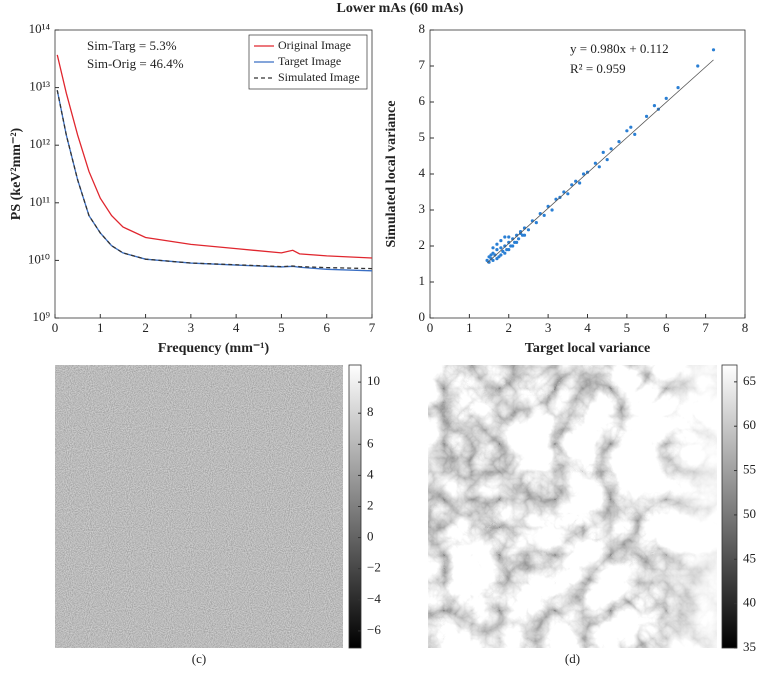  What do you see at coordinates (749, 557) in the screenshot?
I see `colorbar-tick-label: 45` at bounding box center [749, 557].